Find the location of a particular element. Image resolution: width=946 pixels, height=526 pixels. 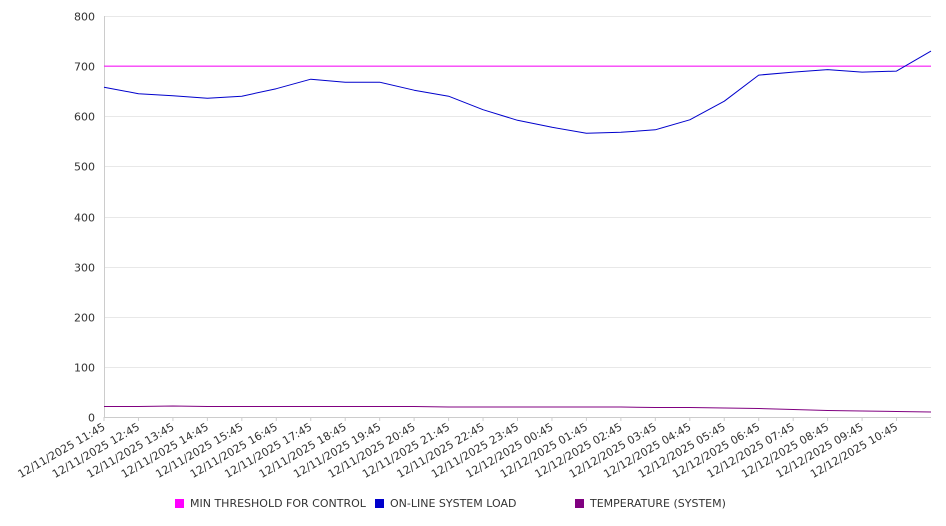

y-tick-label: 200 is located at coordinates (84, 318).